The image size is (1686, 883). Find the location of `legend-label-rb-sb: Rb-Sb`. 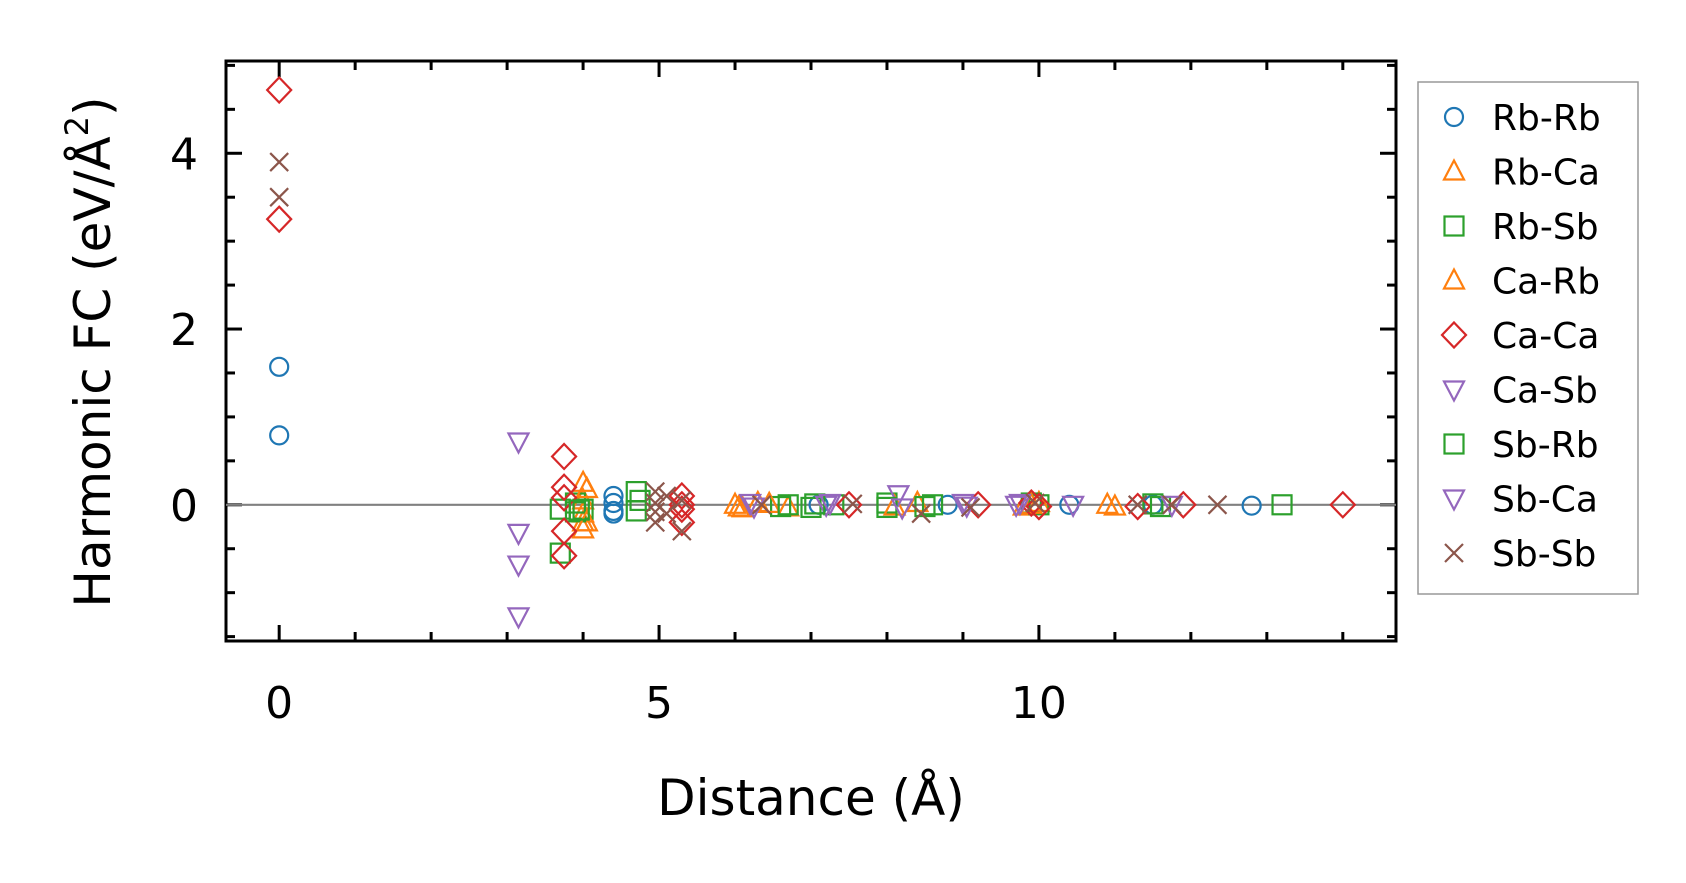

legend-label-rb-sb: Rb-Sb is located at coordinates (1545, 227).